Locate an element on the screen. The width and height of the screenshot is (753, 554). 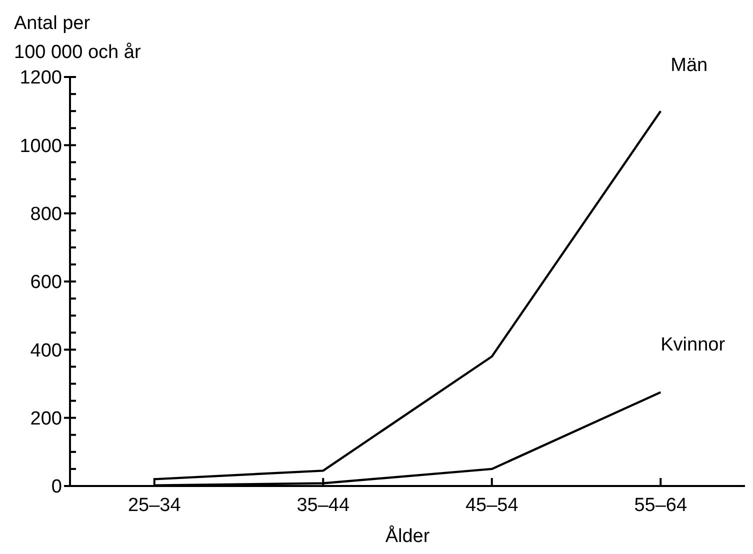
series-label: Kvinnor is located at coordinates (693, 345).